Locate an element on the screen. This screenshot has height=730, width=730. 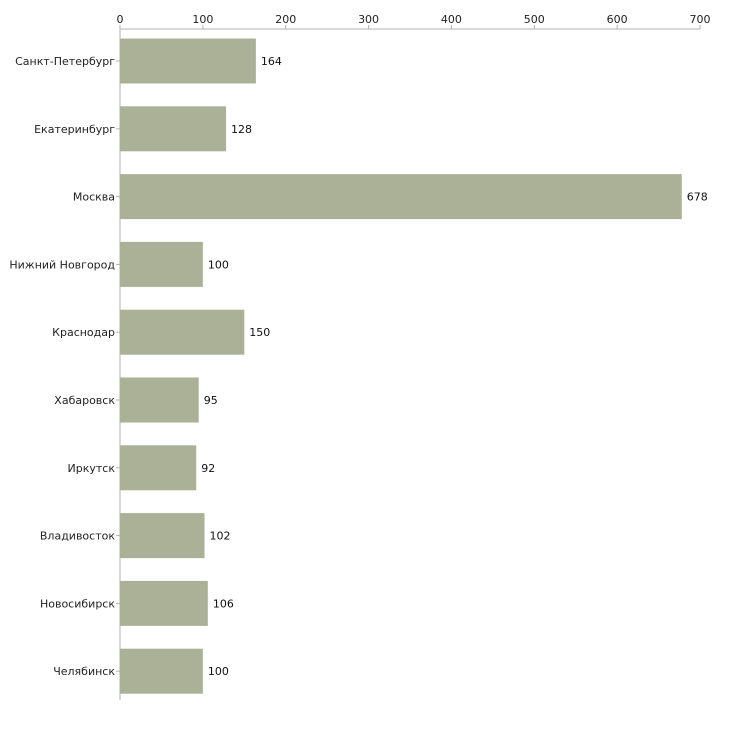
data-label: 95 is located at coordinates (211, 400).